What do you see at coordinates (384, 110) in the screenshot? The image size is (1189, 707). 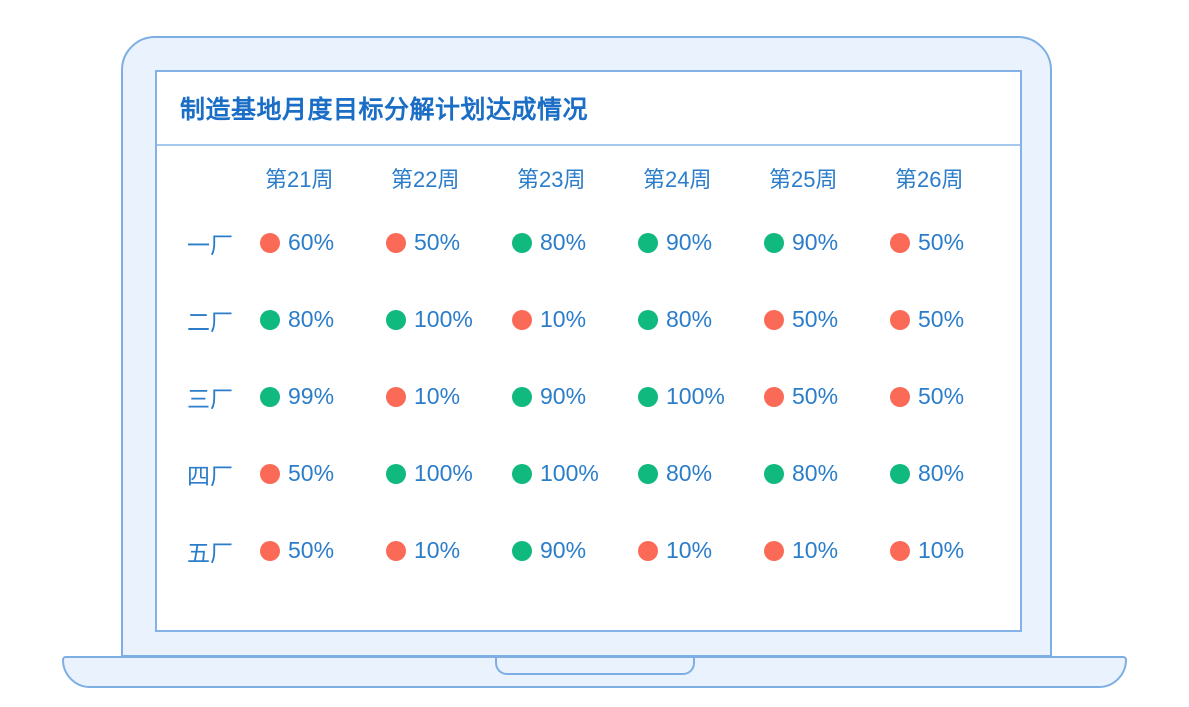 I see `panel-title: 制造基地月度目标分解计划达成情况` at bounding box center [384, 110].